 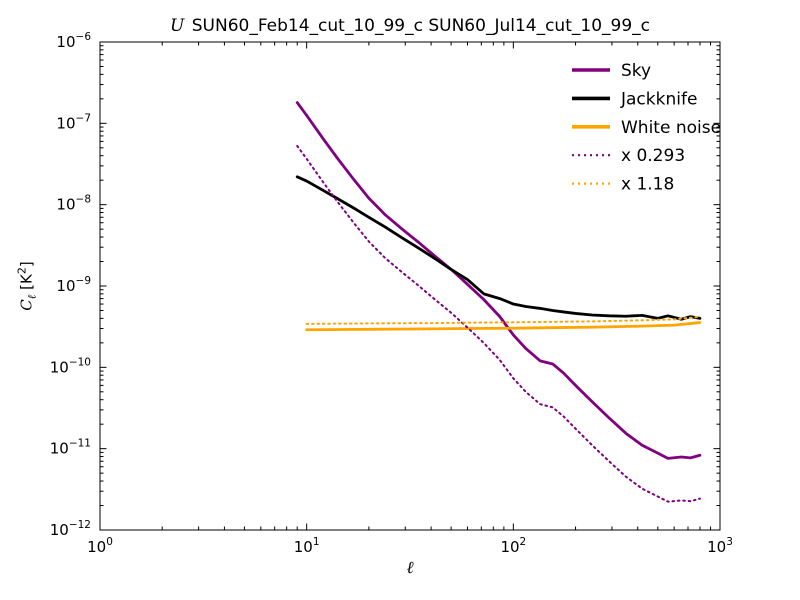 What do you see at coordinates (73, 204) in the screenshot?
I see `y-axis-tick-label: 10⁻⁸` at bounding box center [73, 204].